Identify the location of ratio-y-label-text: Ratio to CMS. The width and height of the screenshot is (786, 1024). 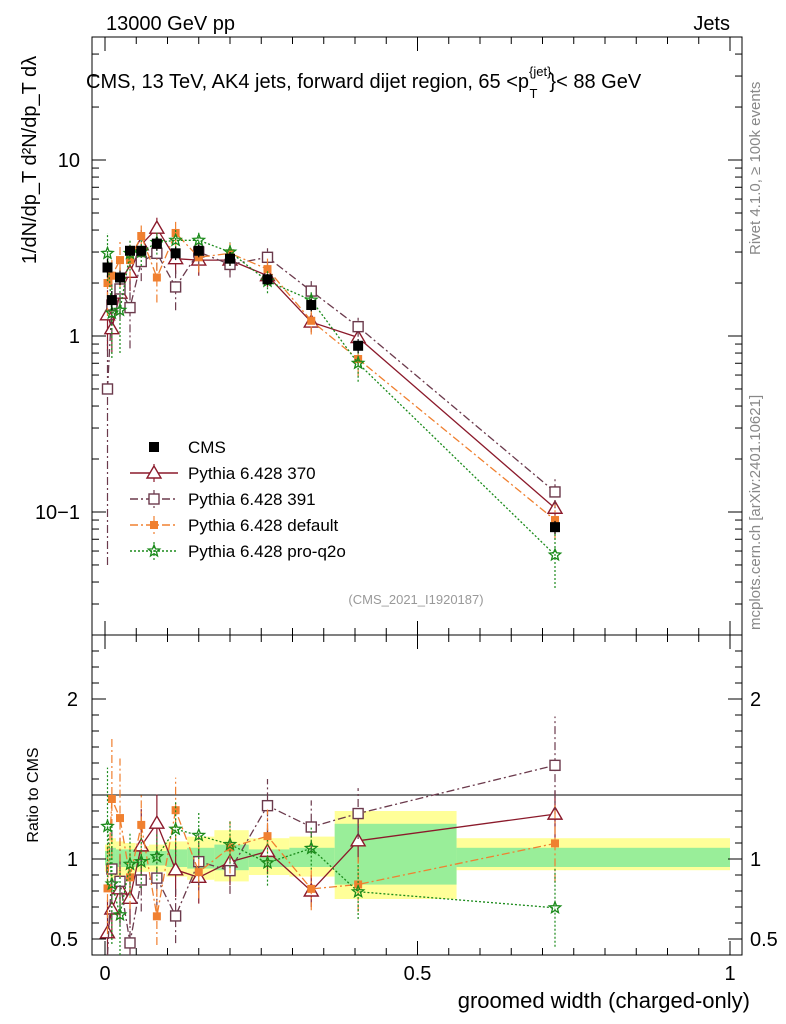
(33, 794).